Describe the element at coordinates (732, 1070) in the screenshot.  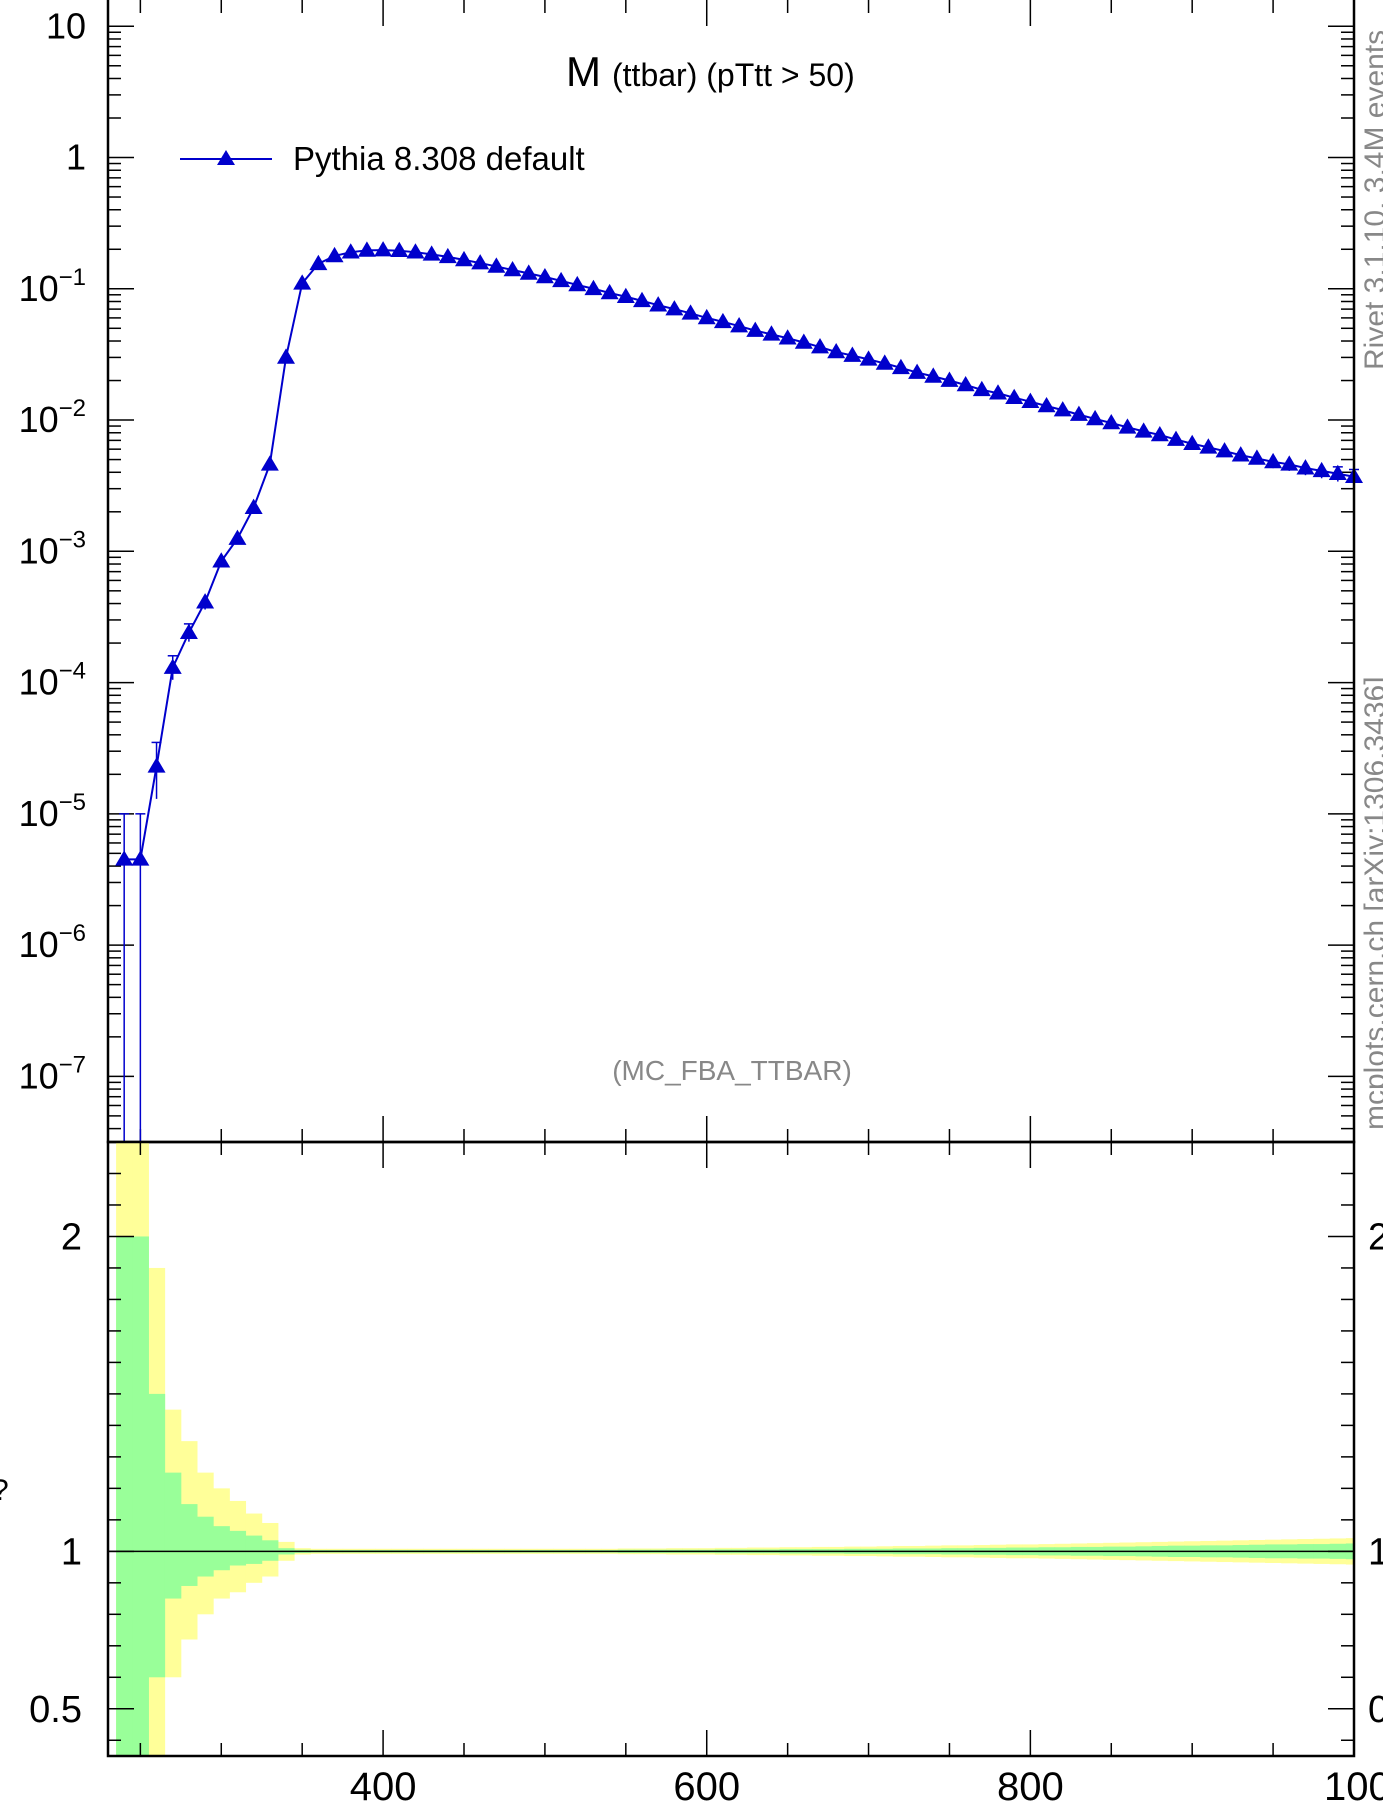
I see `analysis-label: (MC_FBA_TTBAR)` at that location.